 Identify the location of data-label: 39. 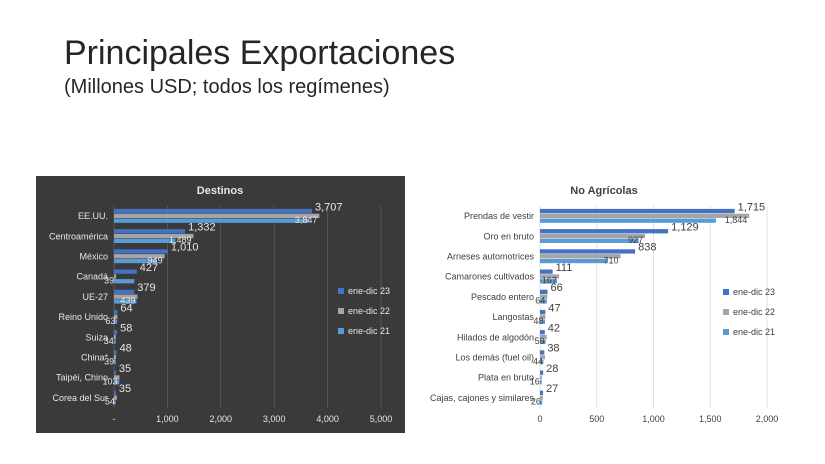
(109, 281).